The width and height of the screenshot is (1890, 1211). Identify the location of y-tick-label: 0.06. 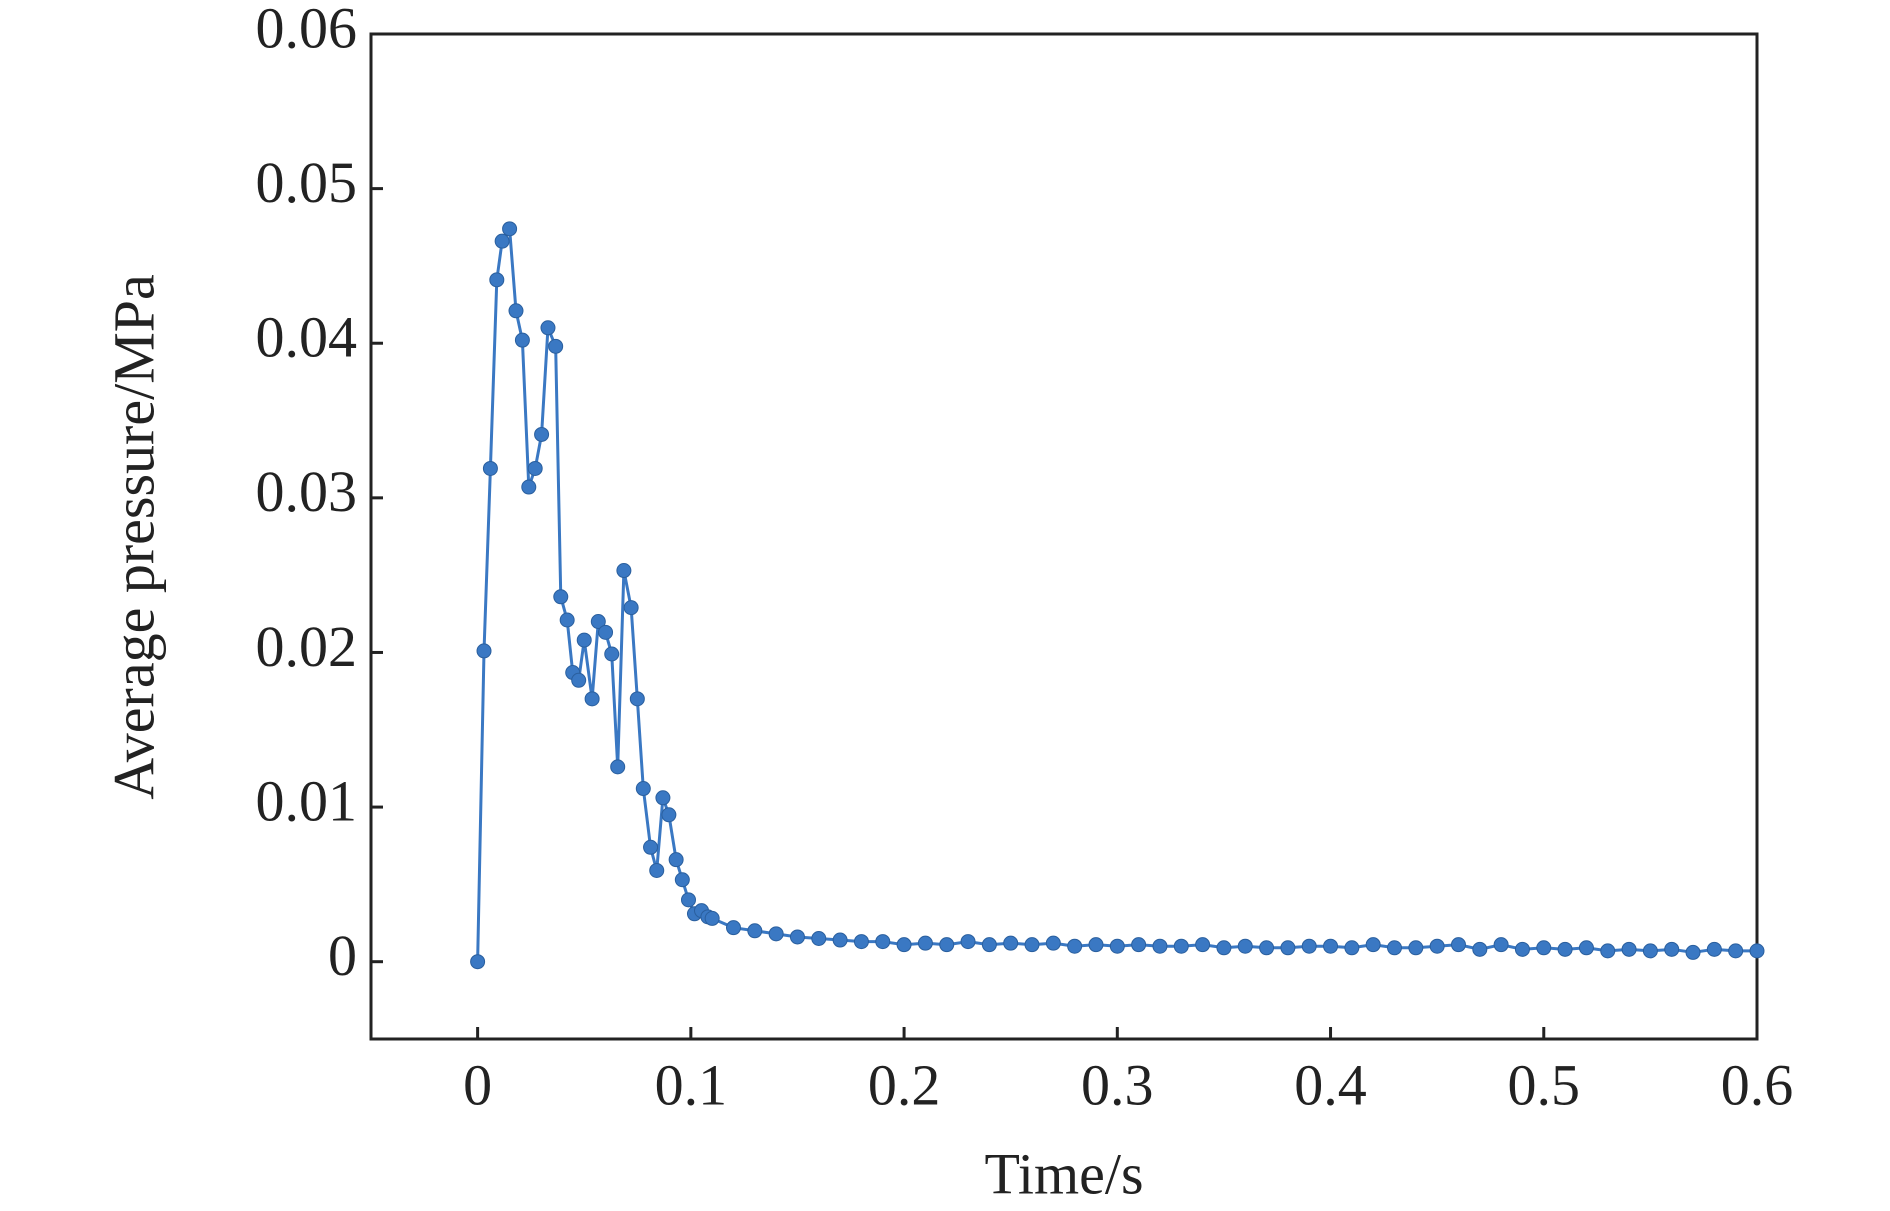
(307, 30).